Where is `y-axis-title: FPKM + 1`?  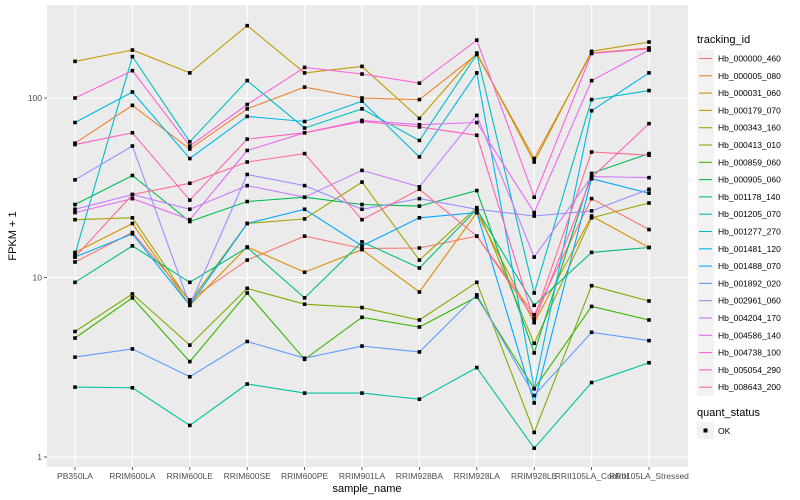 y-axis-title: FPKM + 1 is located at coordinates (13, 235).